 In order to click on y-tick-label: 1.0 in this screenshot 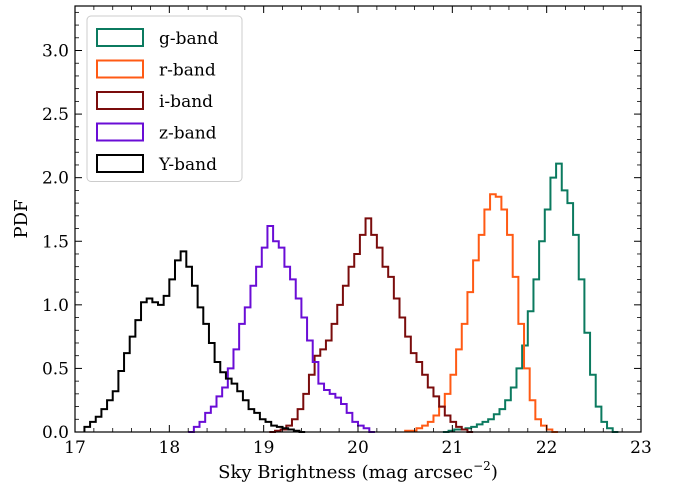, I will do `click(55, 306)`.